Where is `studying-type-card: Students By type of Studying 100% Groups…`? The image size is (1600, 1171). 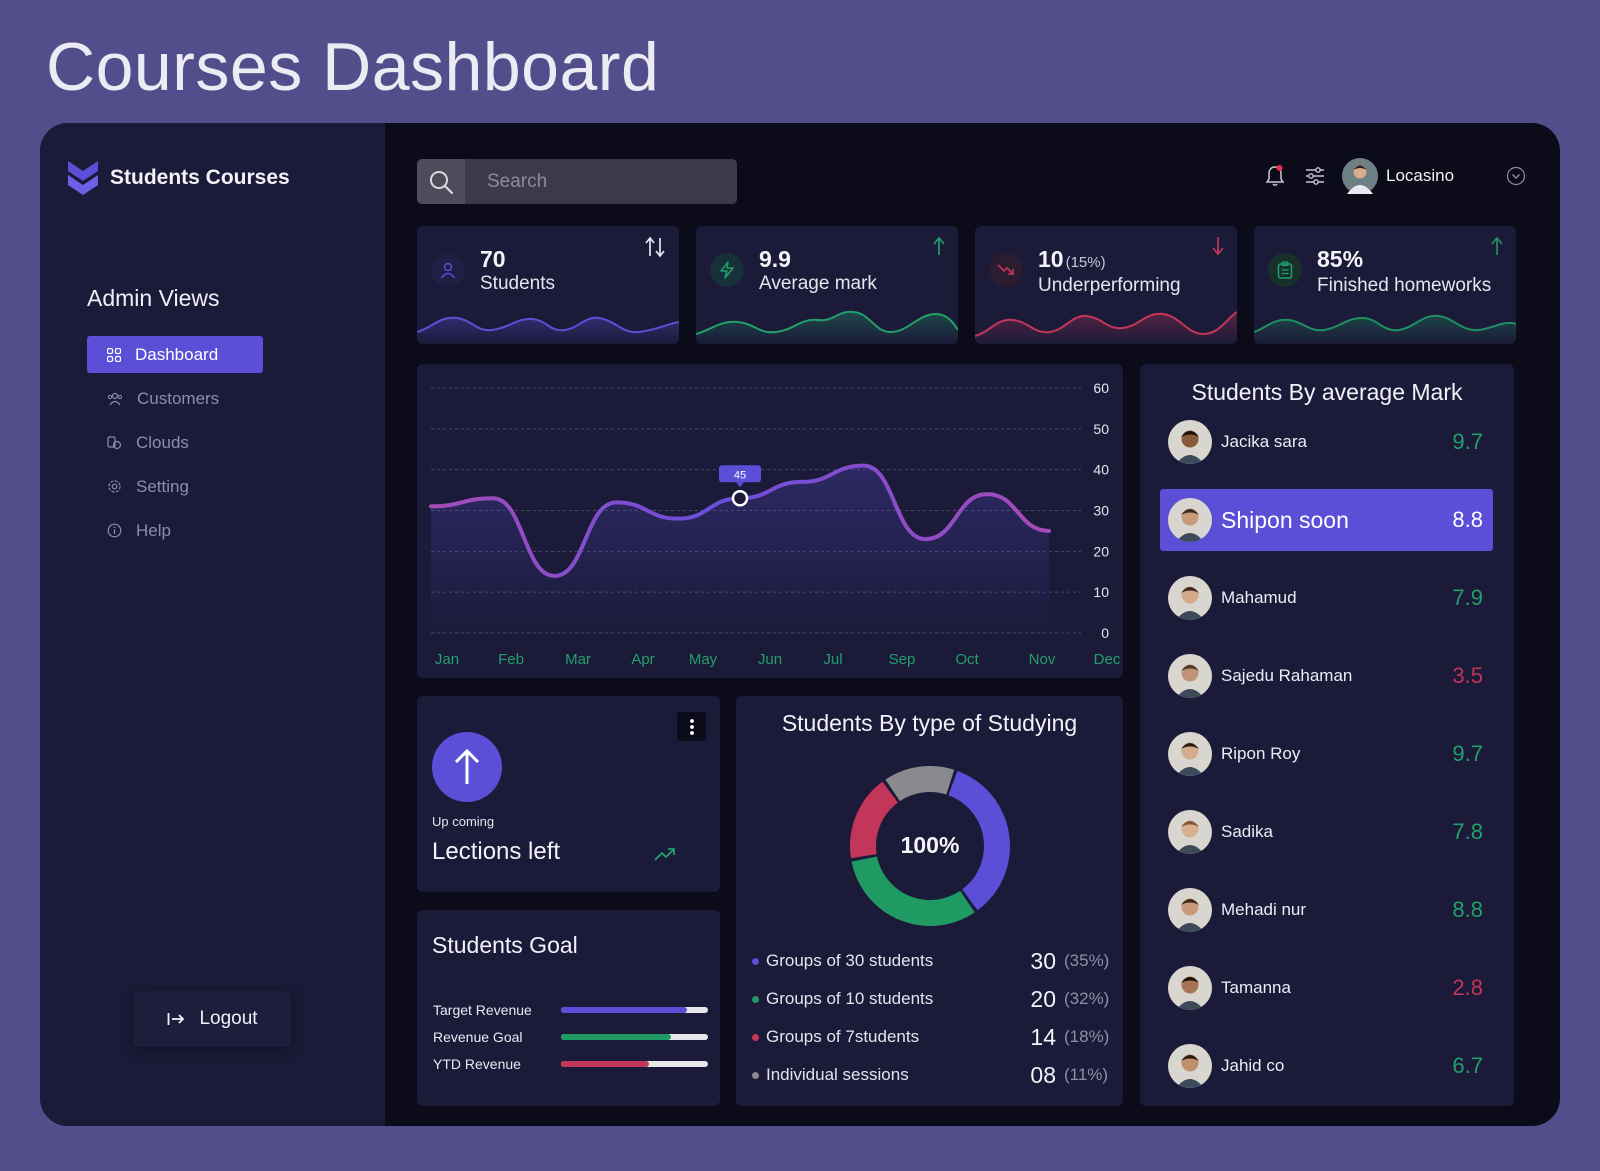
studying-type-card: Students By type of Studying 100% Groups… is located at coordinates (929, 901).